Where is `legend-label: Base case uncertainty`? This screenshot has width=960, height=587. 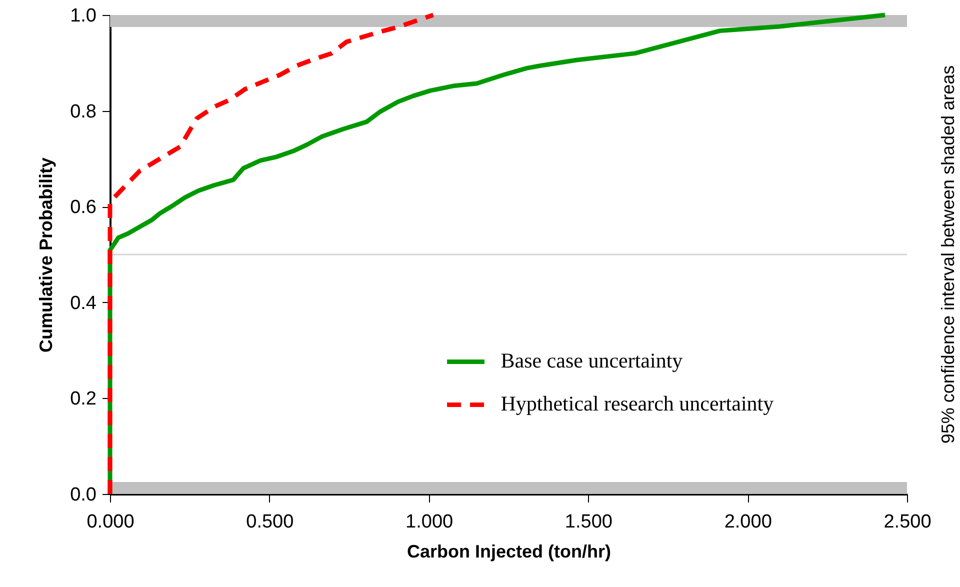 legend-label: Base case uncertainty is located at coordinates (592, 360).